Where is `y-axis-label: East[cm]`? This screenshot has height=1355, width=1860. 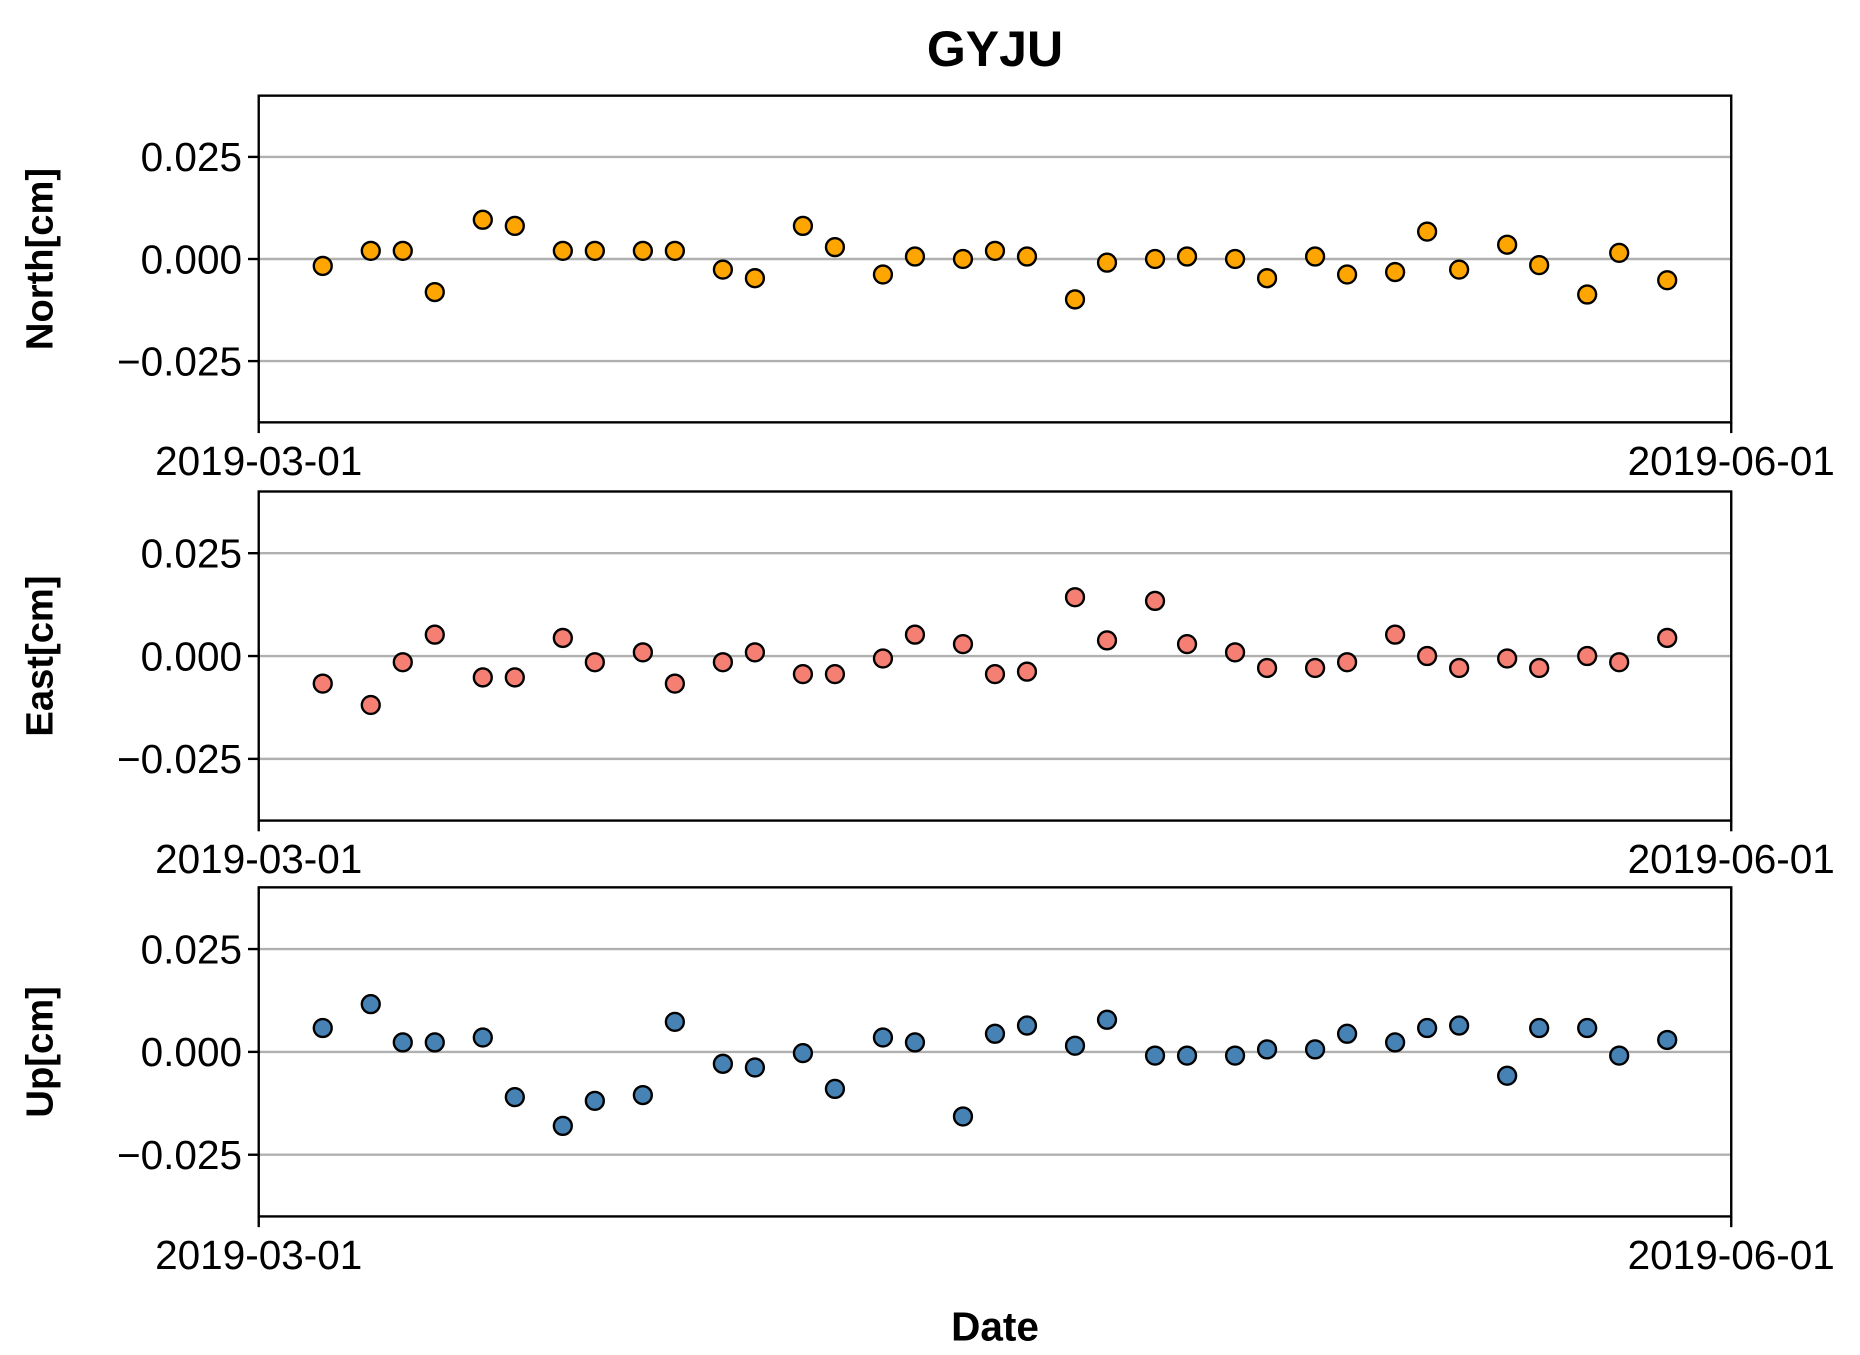
y-axis-label: East[cm] is located at coordinates (39, 655).